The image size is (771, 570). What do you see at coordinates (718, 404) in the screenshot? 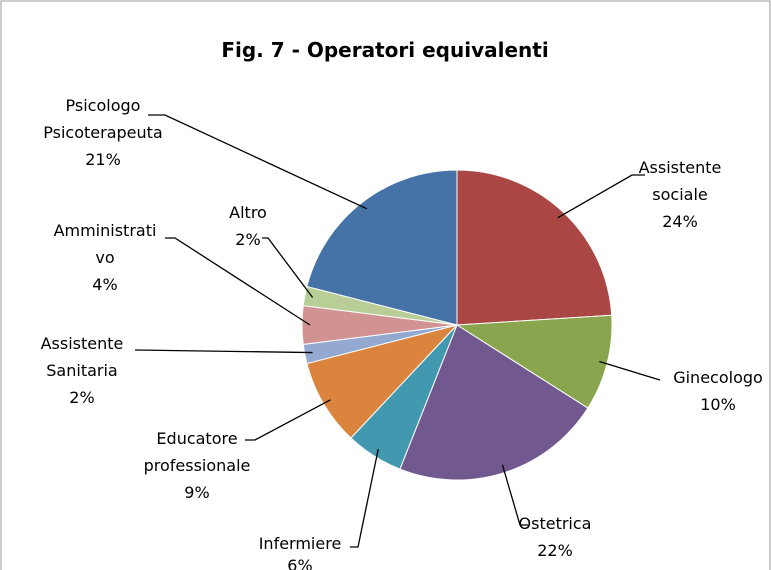
I see `value-label: 10%` at bounding box center [718, 404].